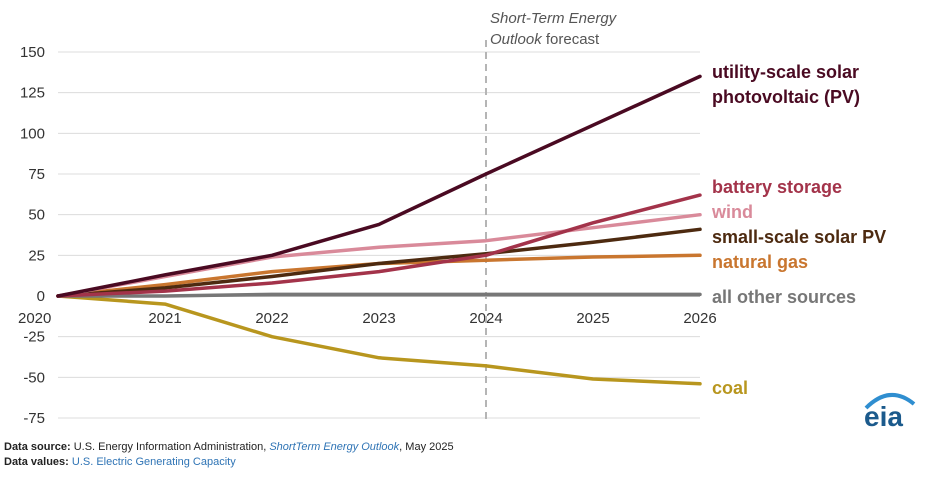 This screenshot has height=496, width=935. What do you see at coordinates (699, 318) in the screenshot?
I see `x-tick-label: 2026` at bounding box center [699, 318].